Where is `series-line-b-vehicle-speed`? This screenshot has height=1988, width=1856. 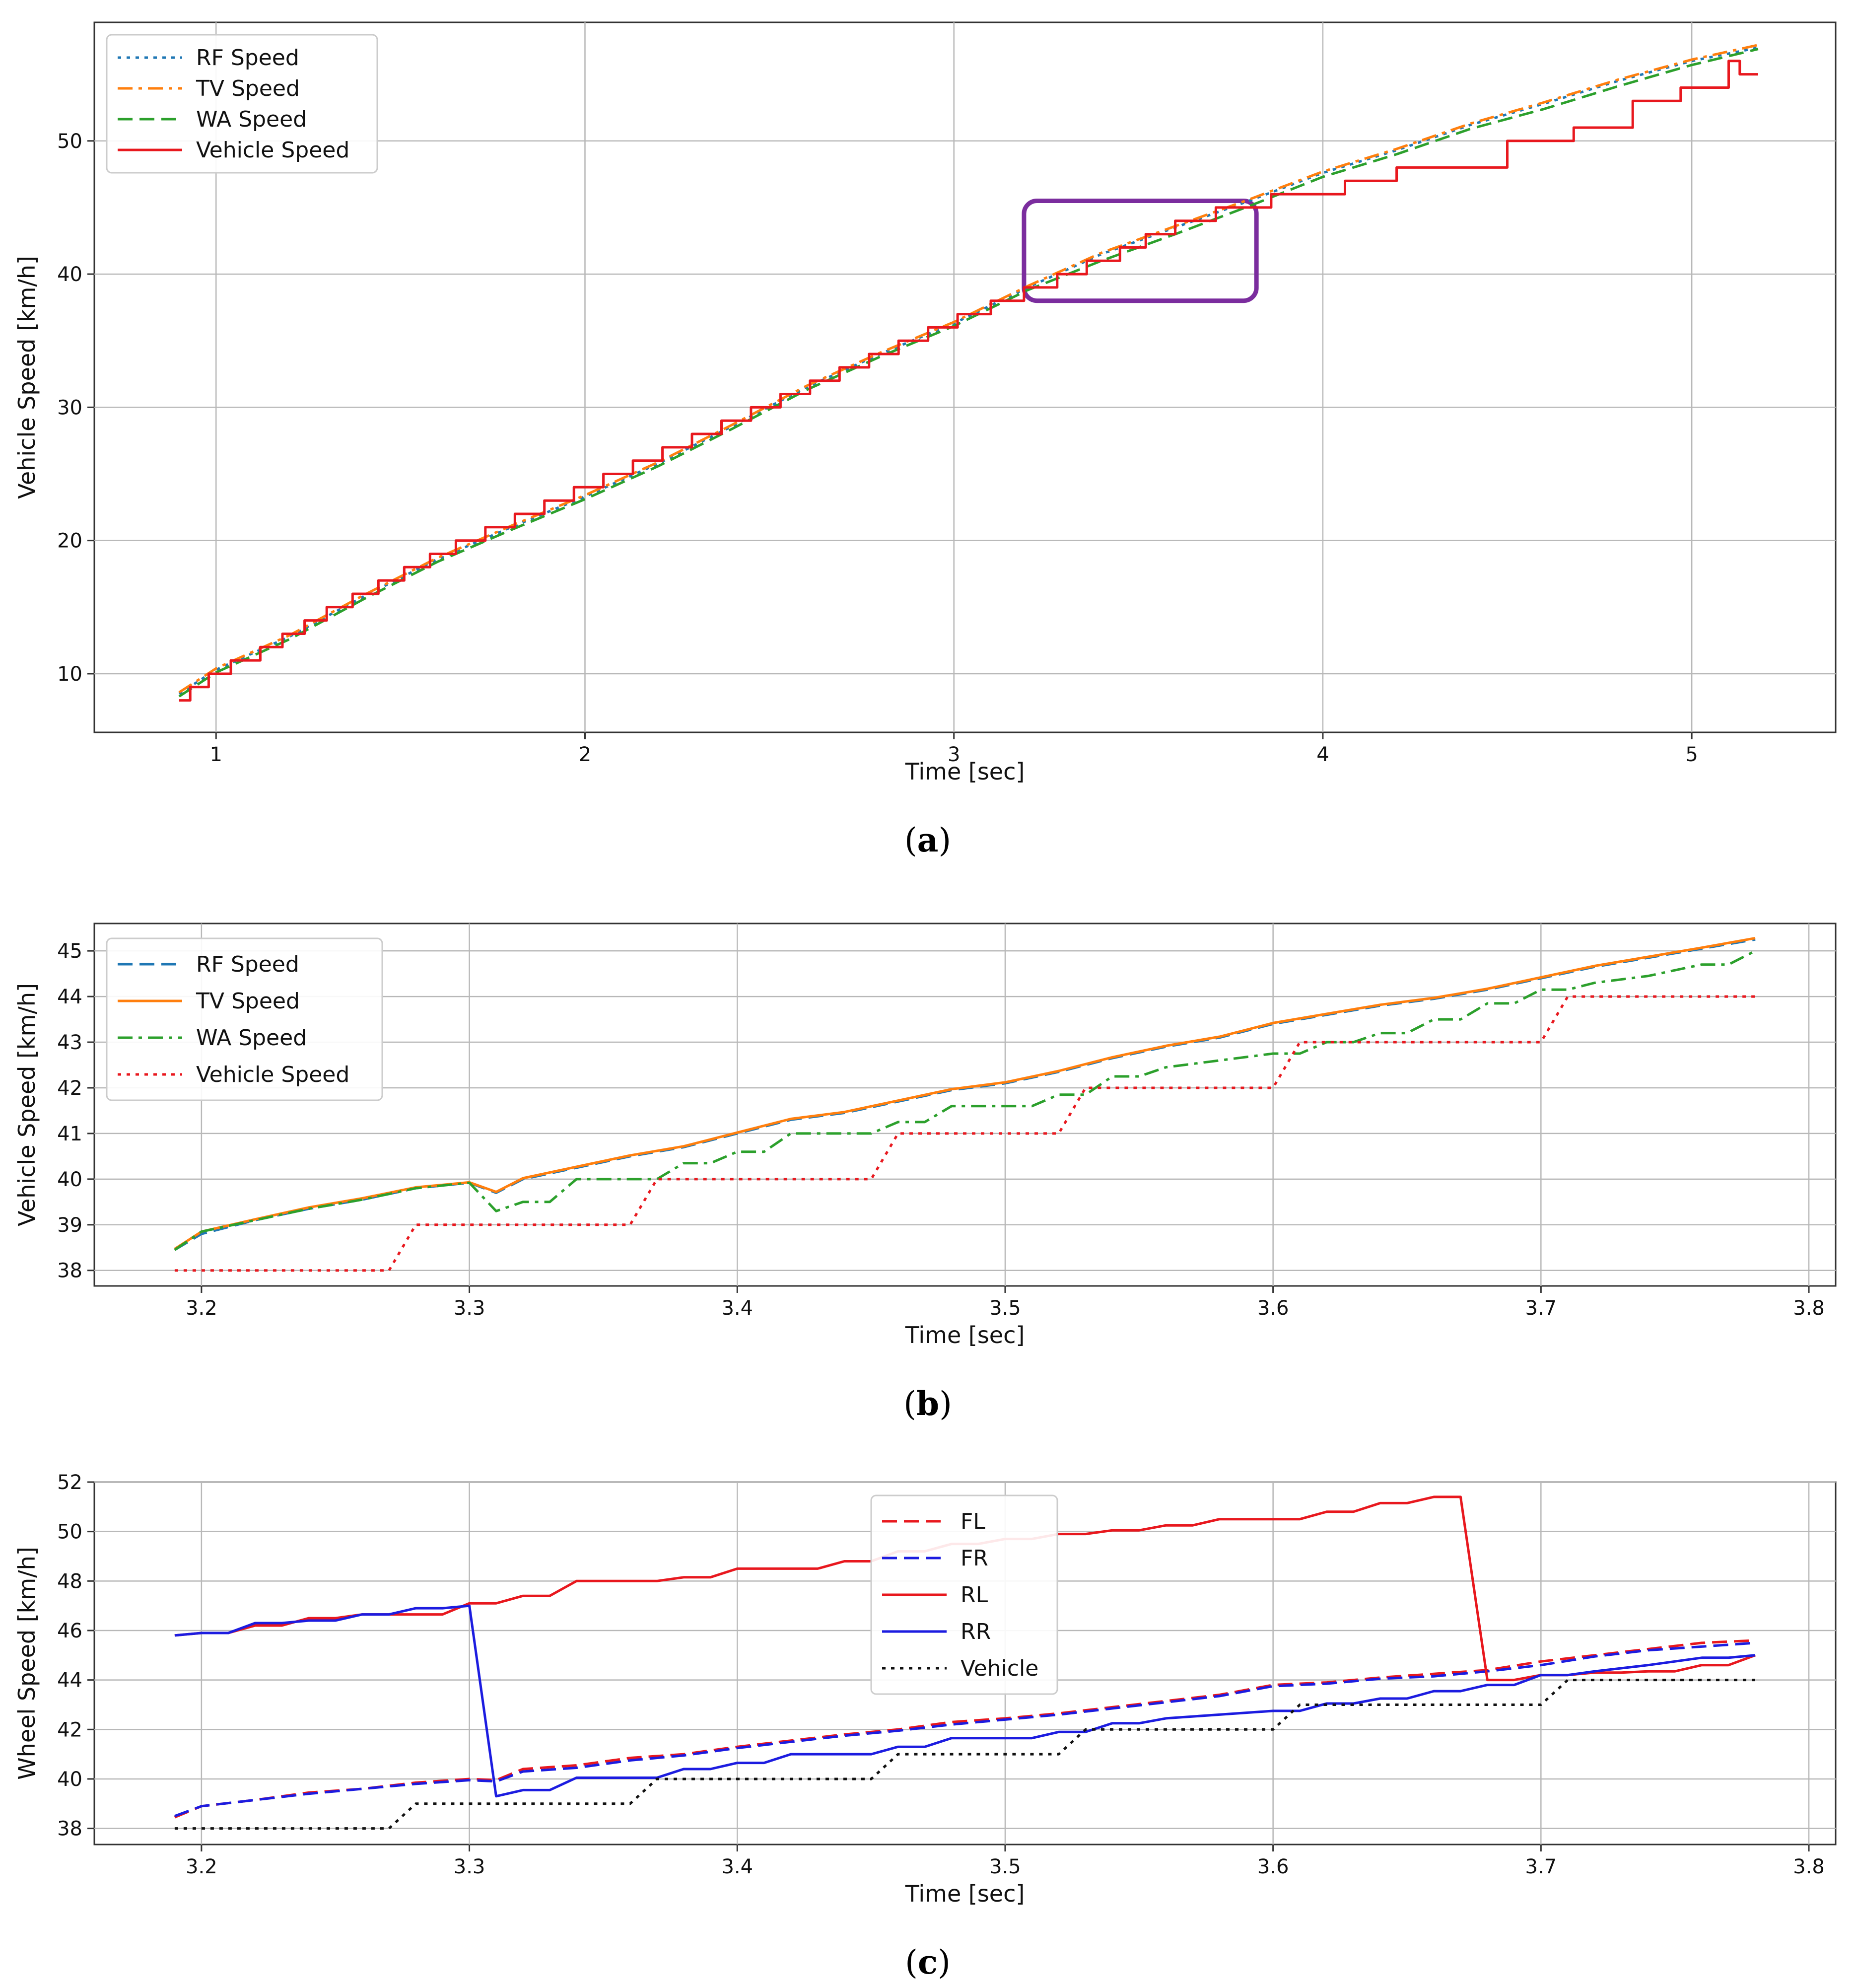 series-line-b-vehicle-speed is located at coordinates (965, 1133).